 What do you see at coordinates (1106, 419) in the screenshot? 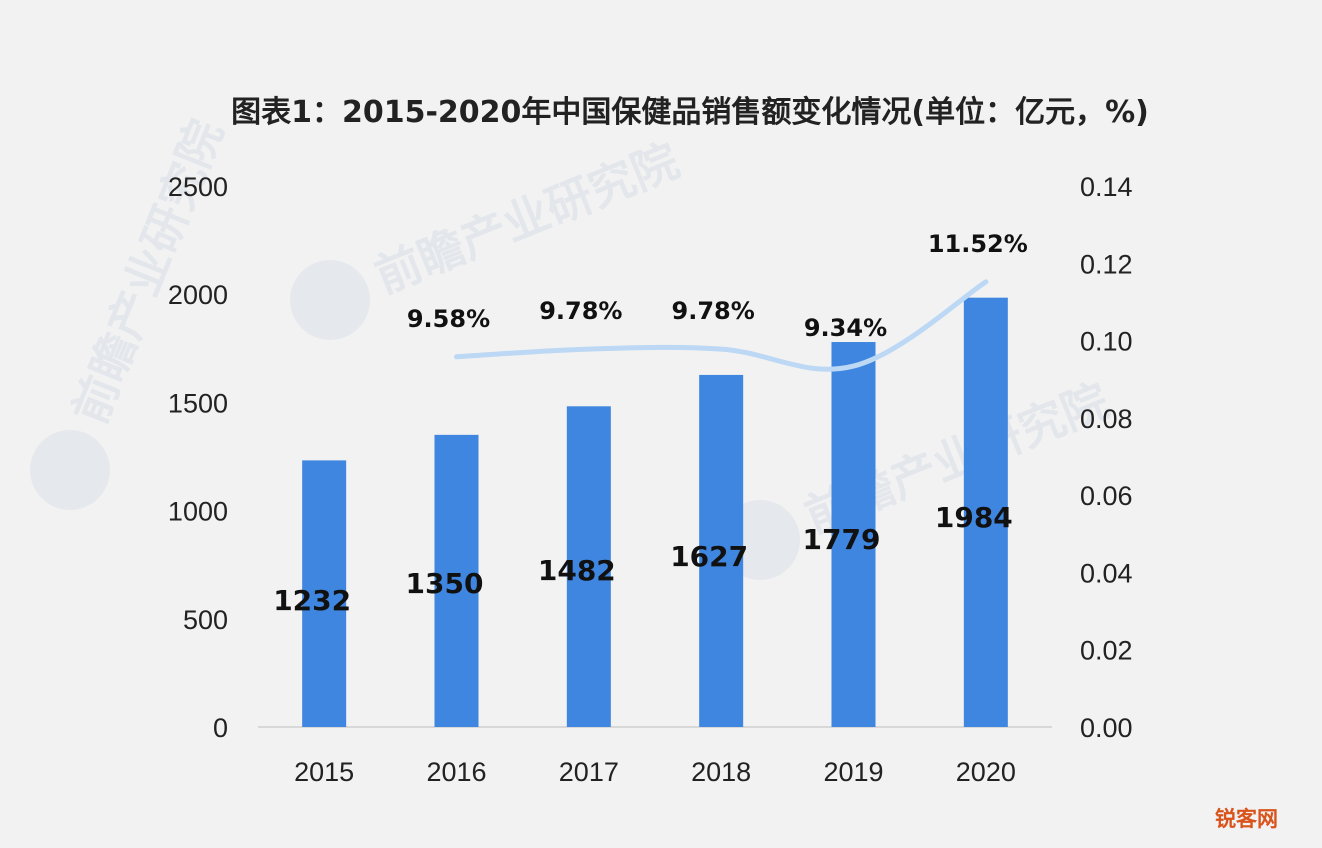
I see `y-right-tick-label: 0.08` at bounding box center [1106, 419].